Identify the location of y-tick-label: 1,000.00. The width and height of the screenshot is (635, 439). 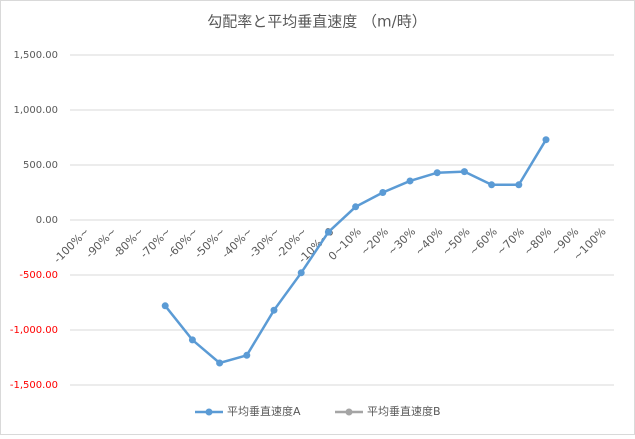
(35, 110).